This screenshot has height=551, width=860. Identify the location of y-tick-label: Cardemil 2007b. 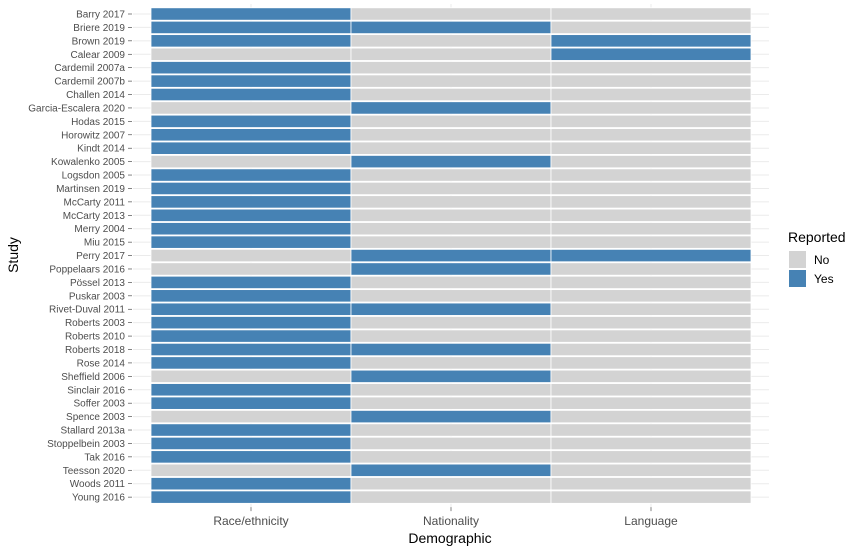
(89, 82).